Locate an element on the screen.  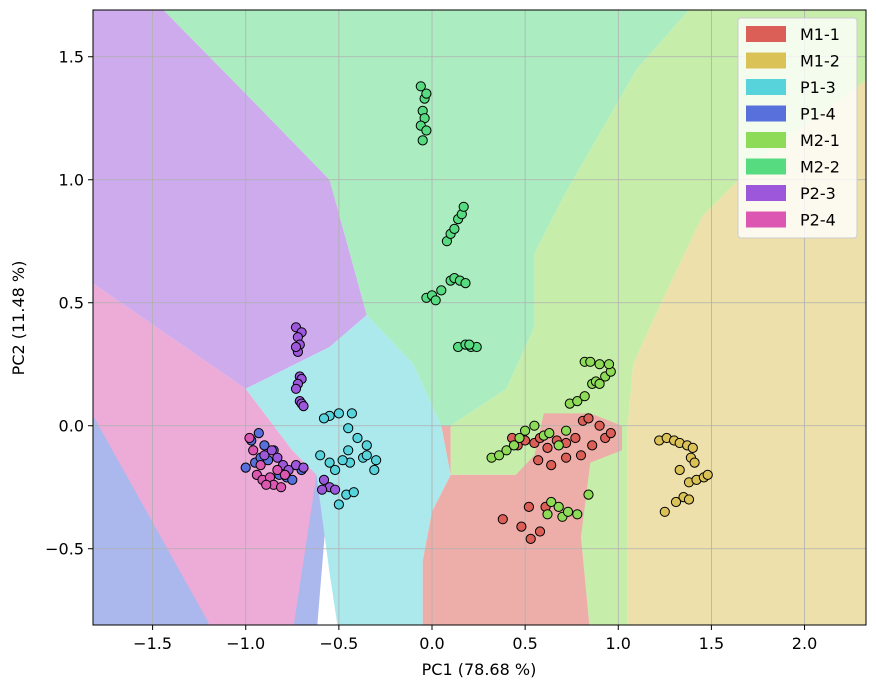
legend-box is located at coordinates (797, 128).